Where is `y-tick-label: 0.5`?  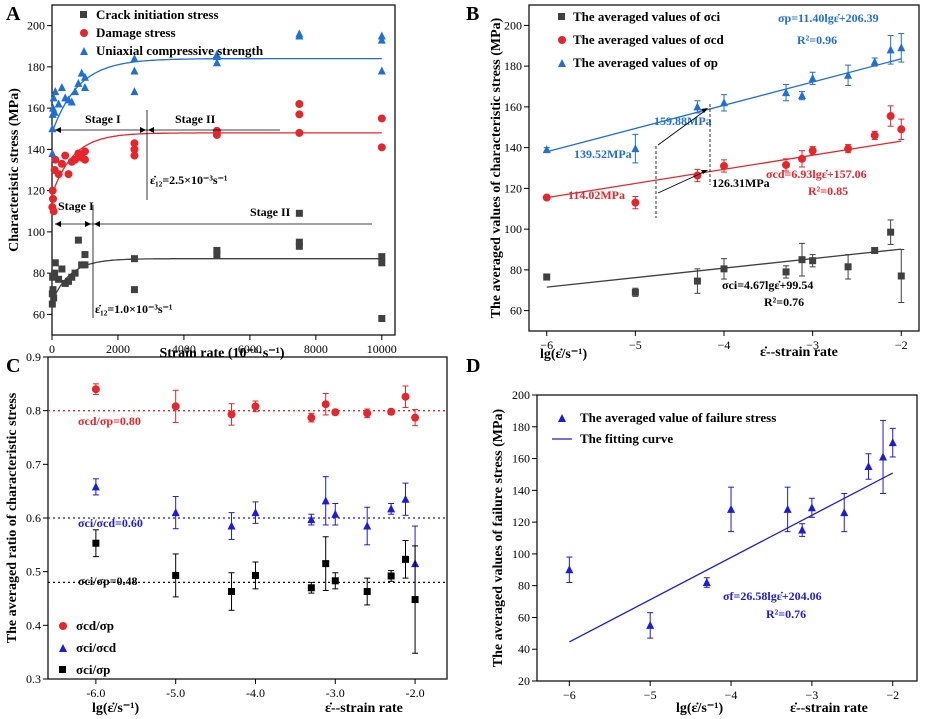 y-tick-label: 0.5 is located at coordinates (33, 572).